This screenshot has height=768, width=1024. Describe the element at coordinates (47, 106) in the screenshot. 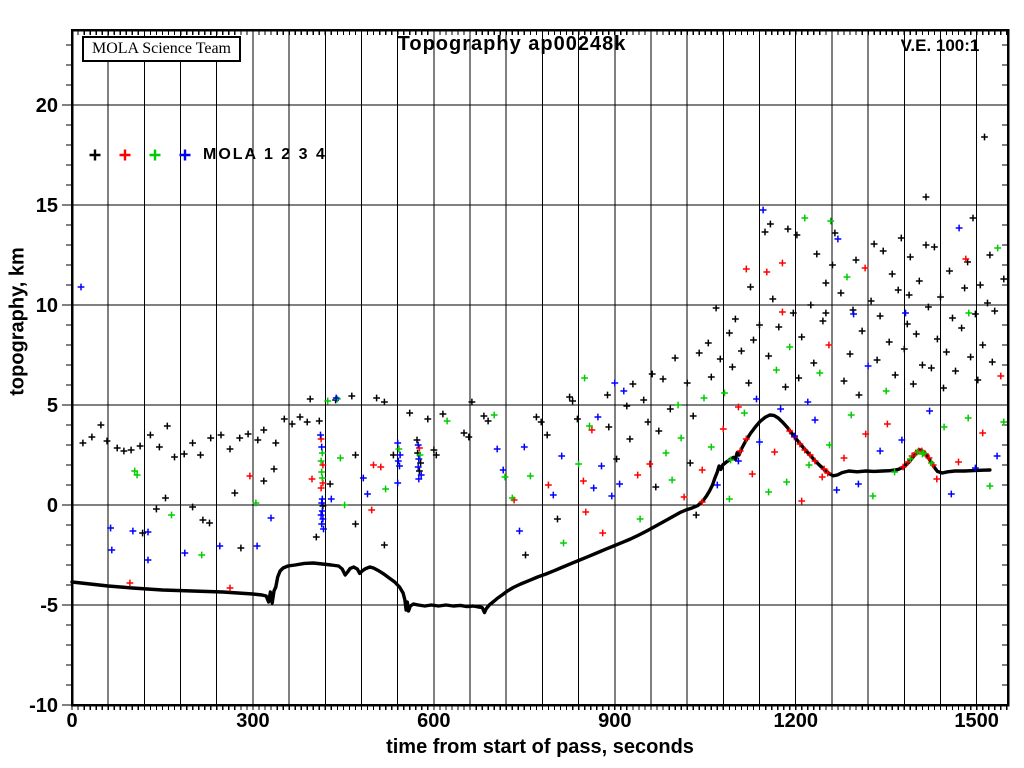

I see `y-tick-label: 20` at that location.